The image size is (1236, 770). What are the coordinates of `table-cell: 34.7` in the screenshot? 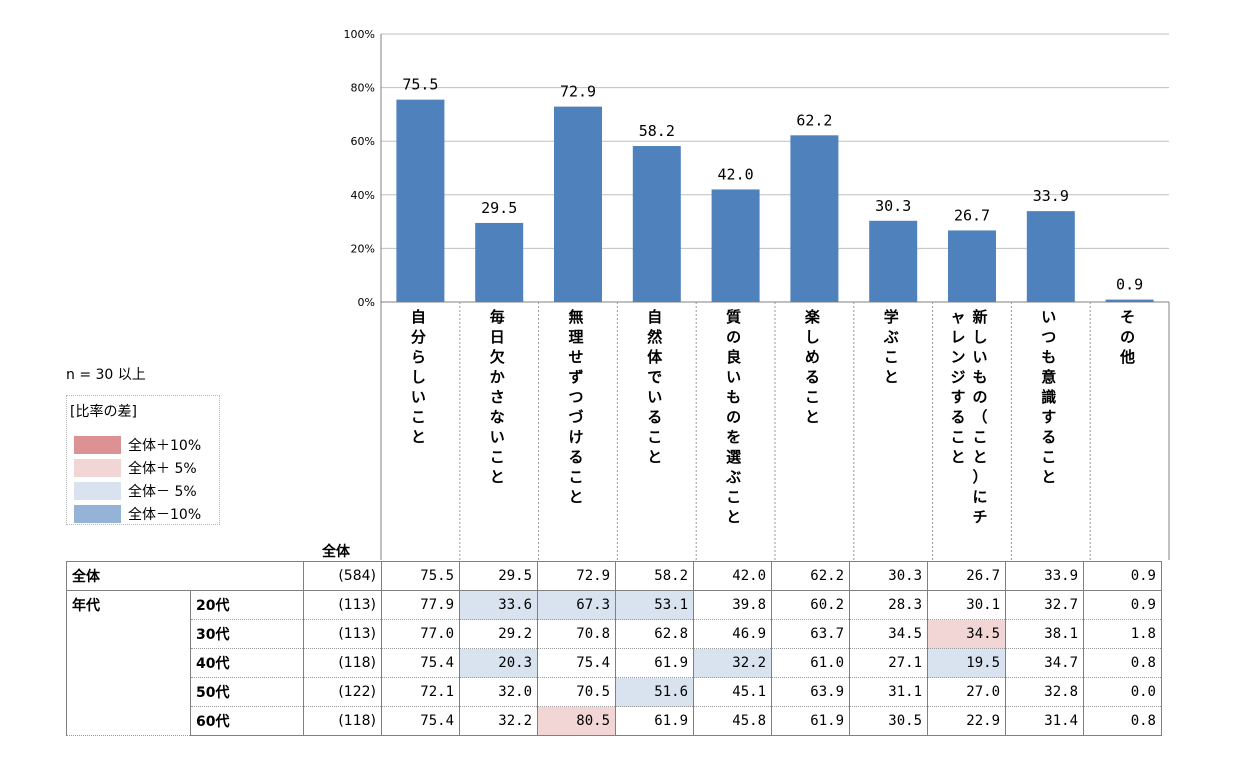 It's located at (1044, 663).